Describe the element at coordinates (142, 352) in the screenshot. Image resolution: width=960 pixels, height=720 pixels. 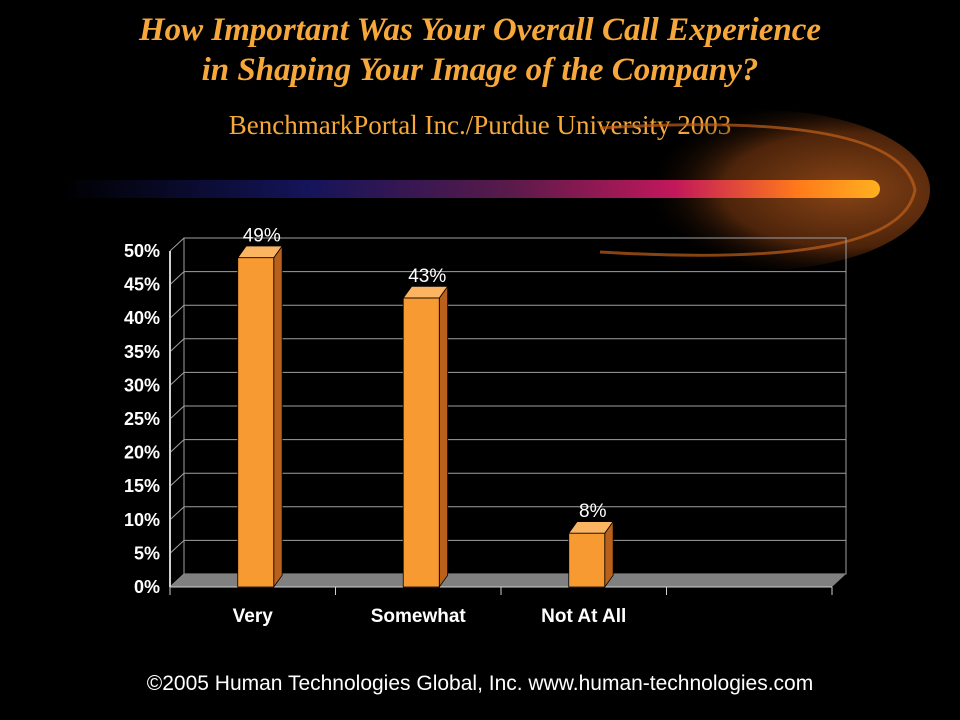
I see `y-tick-label: 35%` at that location.